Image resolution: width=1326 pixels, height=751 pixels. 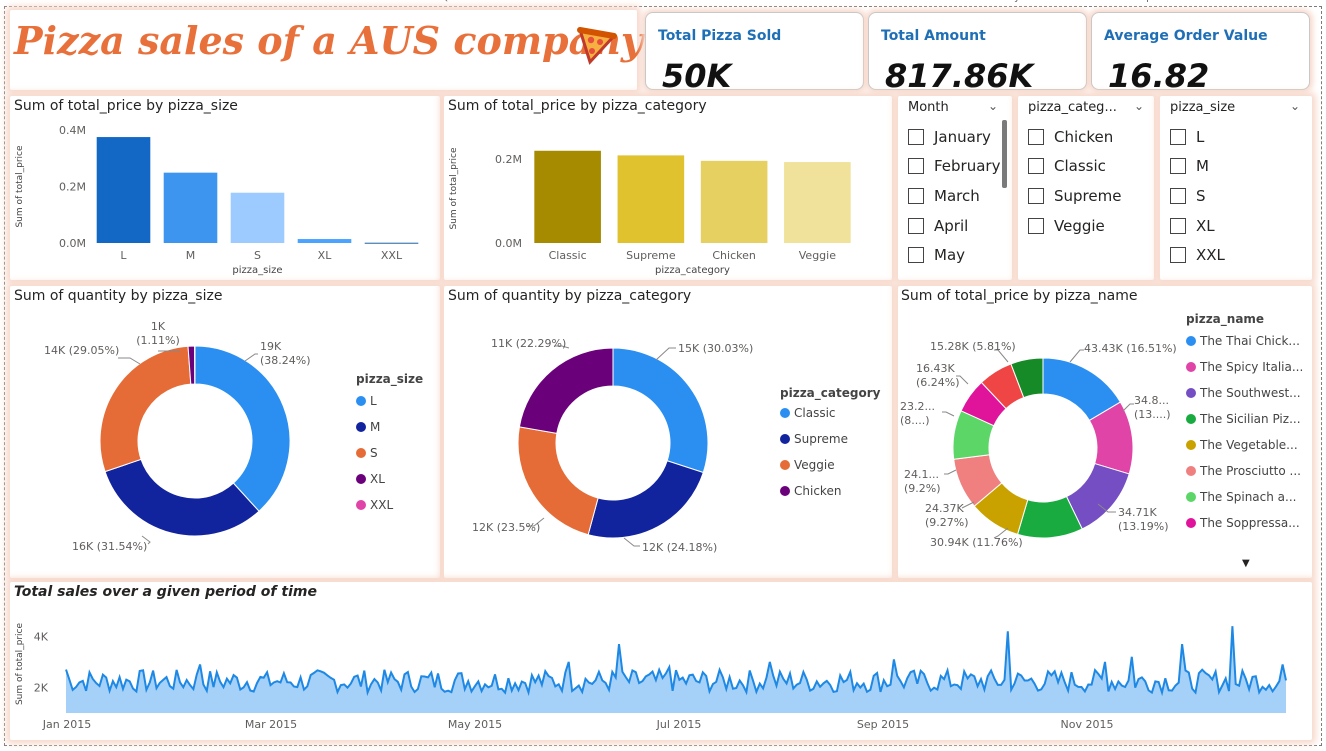 What do you see at coordinates (1078, 1) in the screenshot?
I see `ribbon-item: Share` at bounding box center [1078, 1].